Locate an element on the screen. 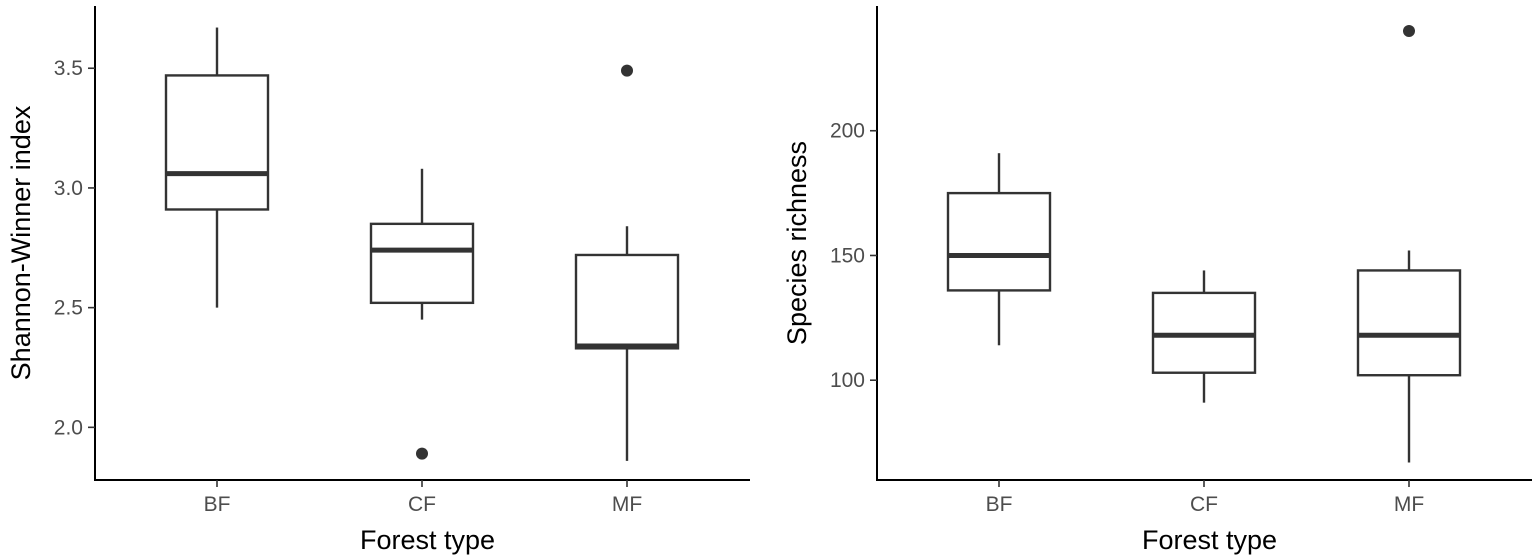 The width and height of the screenshot is (1536, 557). y-tick-label: 2.0 is located at coordinates (68, 427).